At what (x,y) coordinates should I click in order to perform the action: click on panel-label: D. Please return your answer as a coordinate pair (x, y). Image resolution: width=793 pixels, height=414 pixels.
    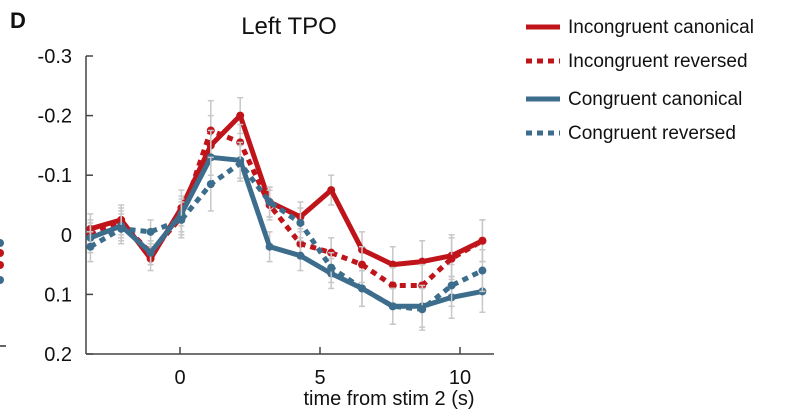
    Looking at the image, I should click on (18, 20).